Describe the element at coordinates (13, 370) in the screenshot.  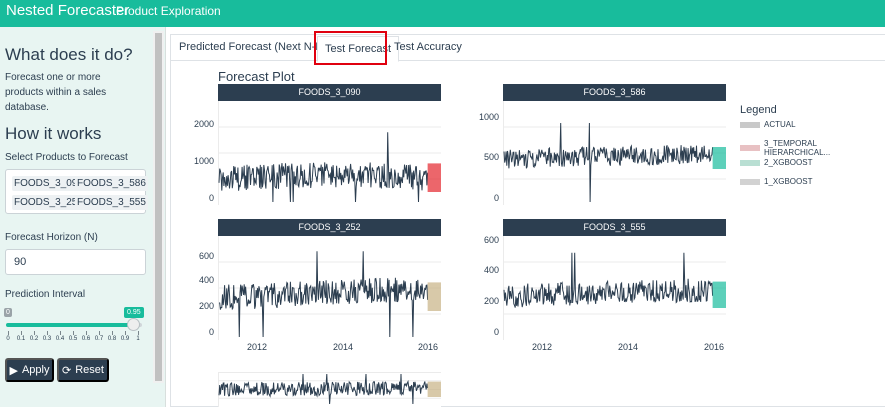
I see `play-icon: ▶` at that location.